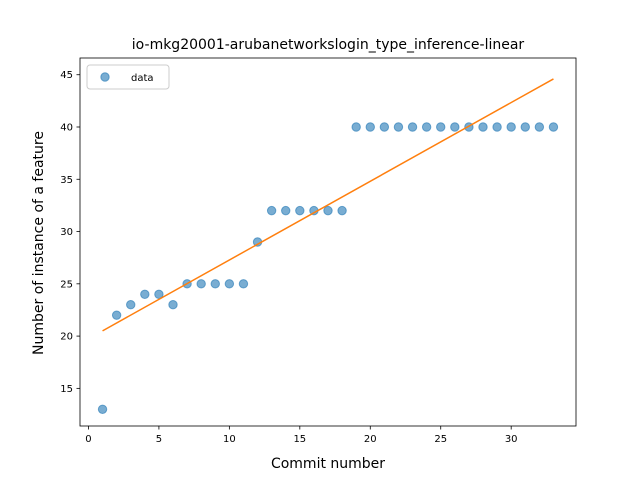 The height and width of the screenshot is (480, 640). Describe the element at coordinates (66, 389) in the screenshot. I see `y-tick-label: 15` at that location.